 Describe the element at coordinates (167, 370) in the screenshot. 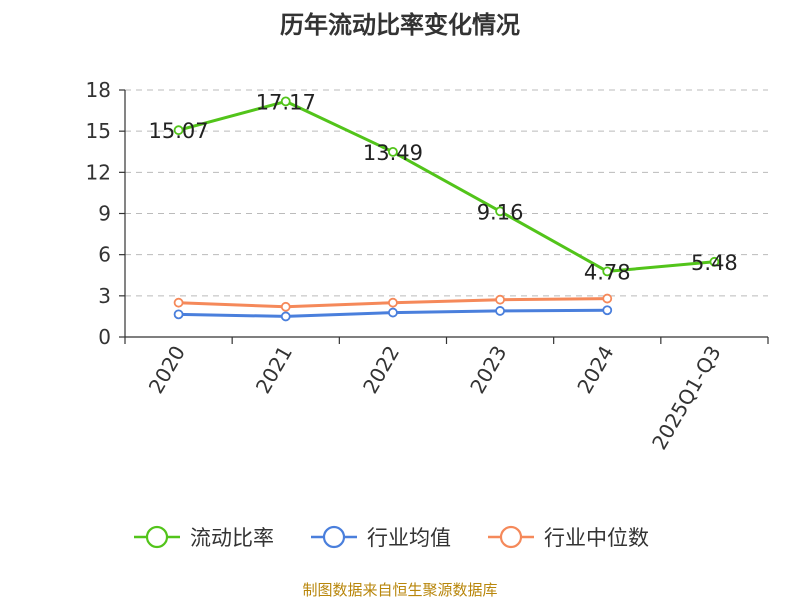

I see `x-tick-label: 2020` at that location.